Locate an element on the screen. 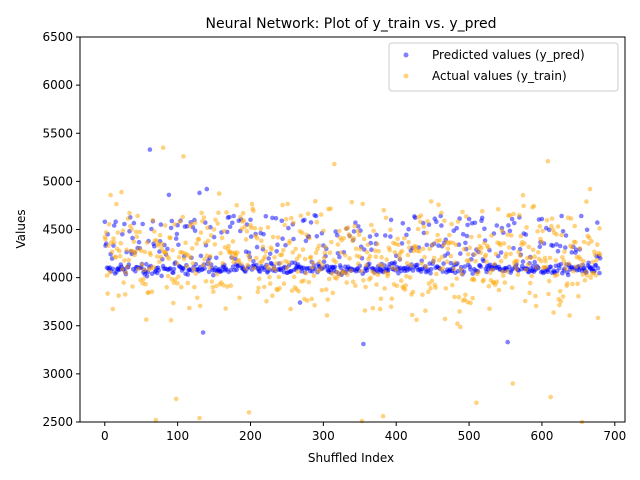  y-tick-label: 6000 is located at coordinates (57, 85).